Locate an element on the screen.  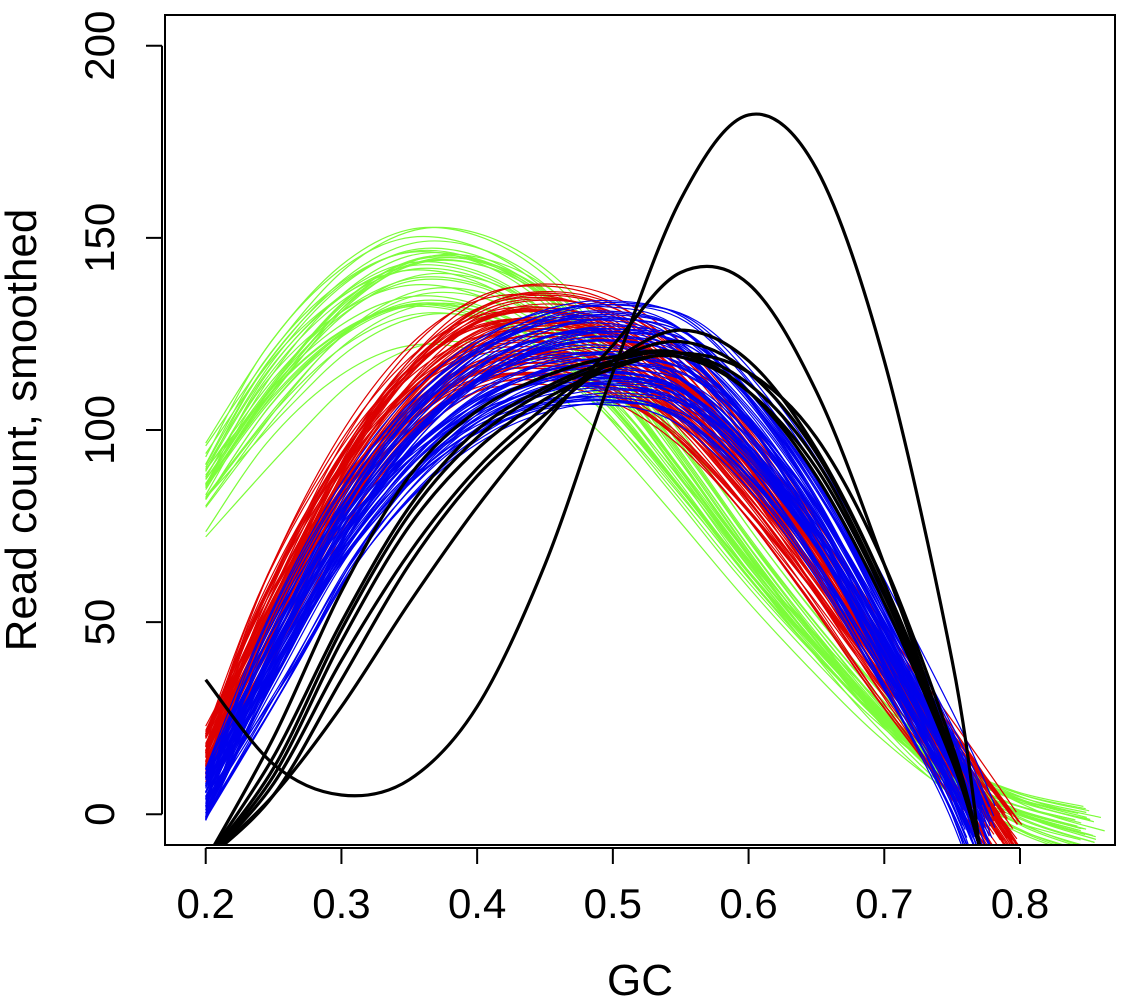
x-tick-label: 0.6 is located at coordinates (748, 903).